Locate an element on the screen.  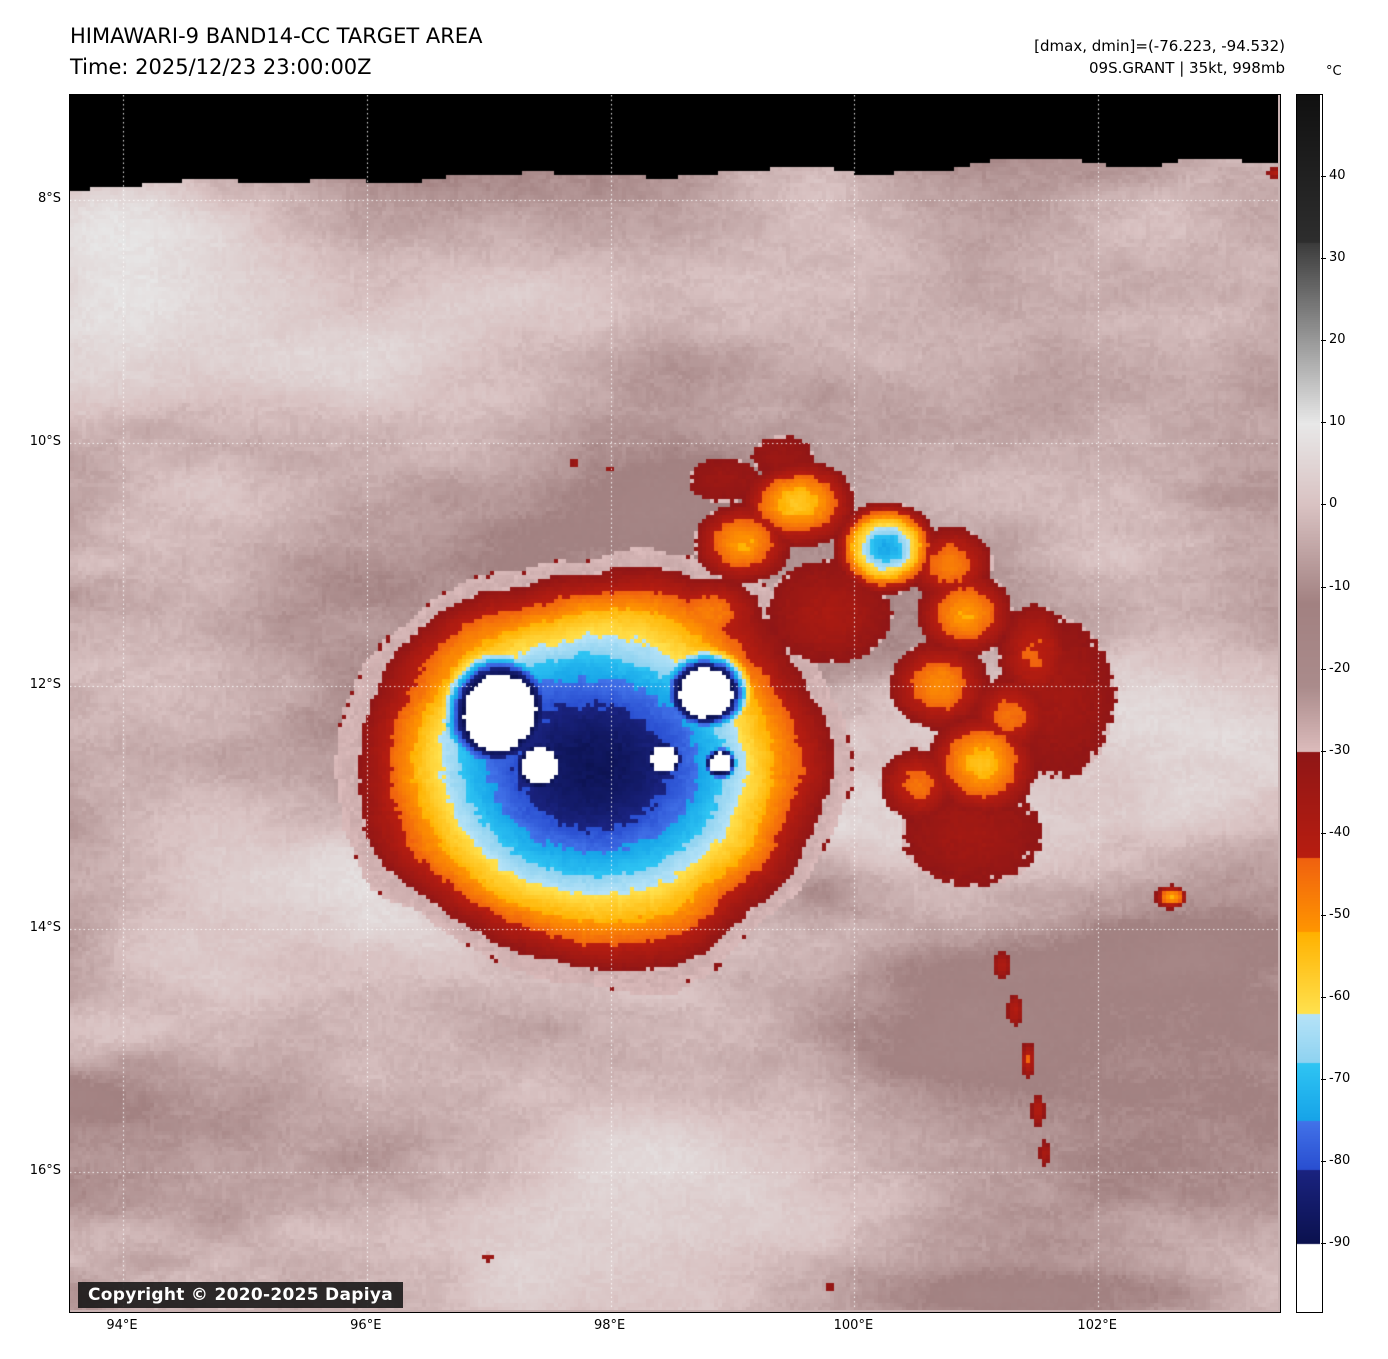
colorbar-tick-label: -20 is located at coordinates (1340, 668).